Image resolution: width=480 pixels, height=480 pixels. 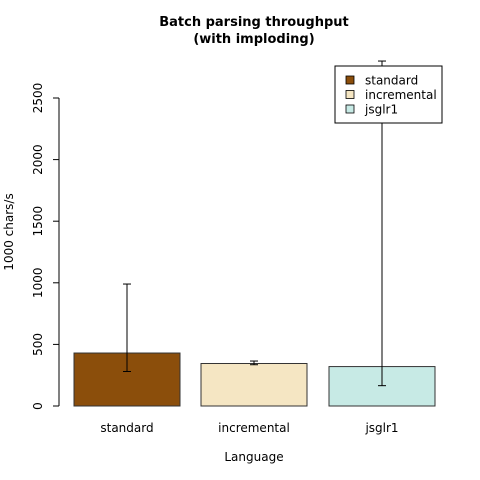 I want to click on legend-swatch-jsglr1, so click(x=350, y=109).